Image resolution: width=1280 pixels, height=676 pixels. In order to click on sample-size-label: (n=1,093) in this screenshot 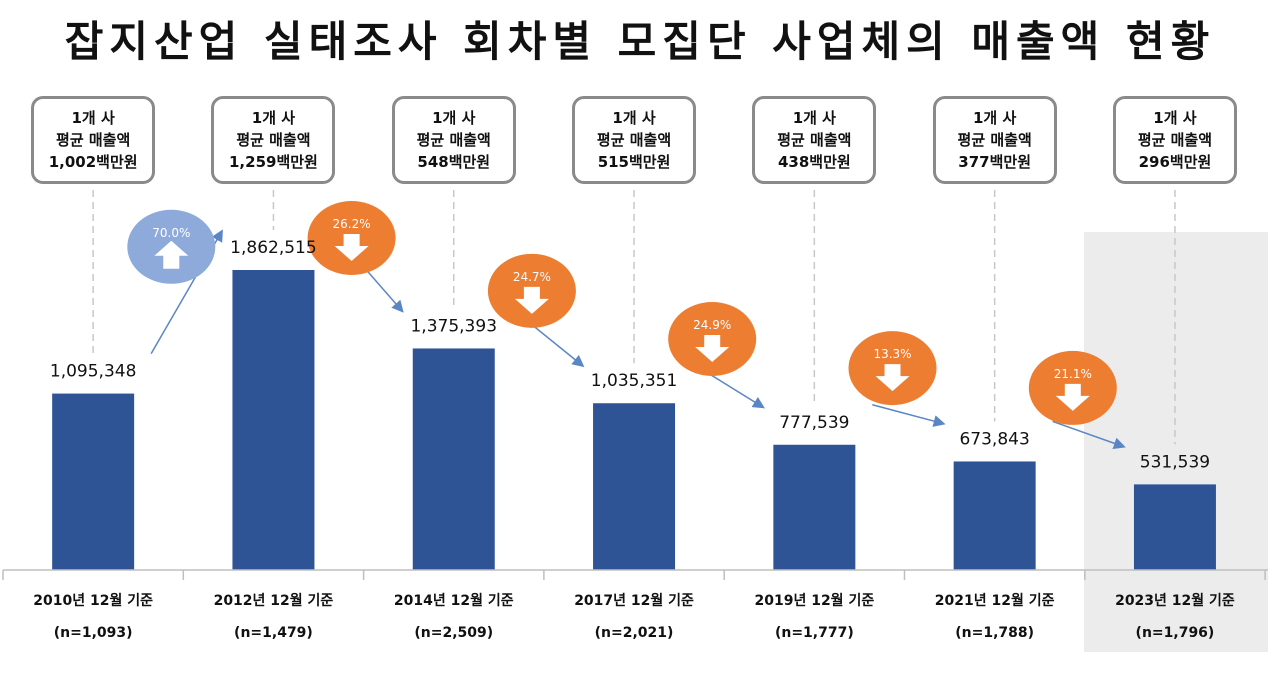, I will do `click(93, 633)`.